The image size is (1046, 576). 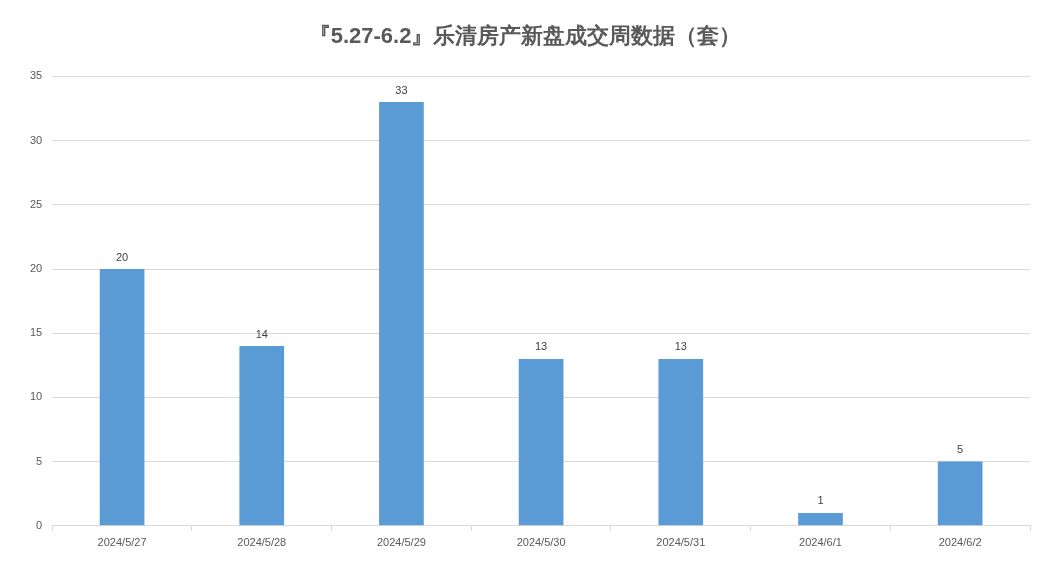 I want to click on y-tick-label: 20, so click(x=36, y=268).